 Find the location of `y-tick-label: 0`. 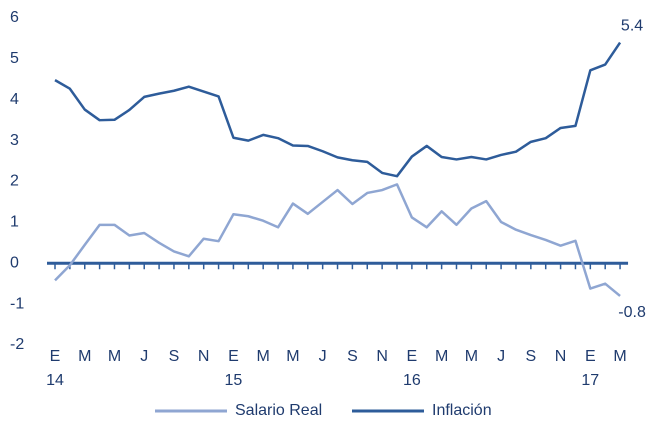

y-tick-label: 0 is located at coordinates (14, 262).